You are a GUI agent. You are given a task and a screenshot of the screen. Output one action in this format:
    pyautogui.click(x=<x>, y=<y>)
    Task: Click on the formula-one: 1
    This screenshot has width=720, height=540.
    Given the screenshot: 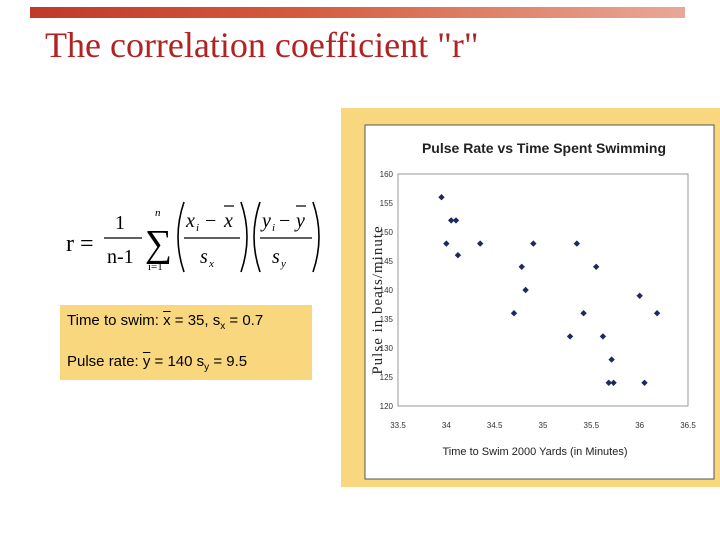 What is the action you would take?
    pyautogui.click(x=120, y=223)
    